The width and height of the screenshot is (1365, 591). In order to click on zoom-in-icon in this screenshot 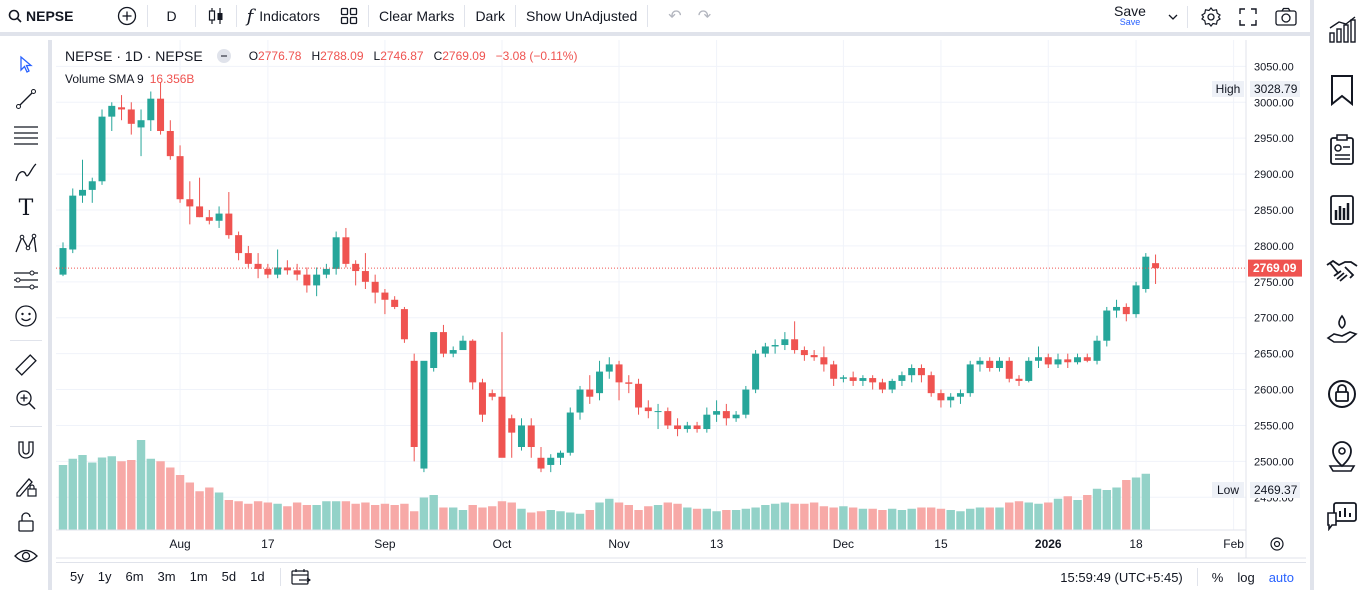, I will do `click(26, 400)`.